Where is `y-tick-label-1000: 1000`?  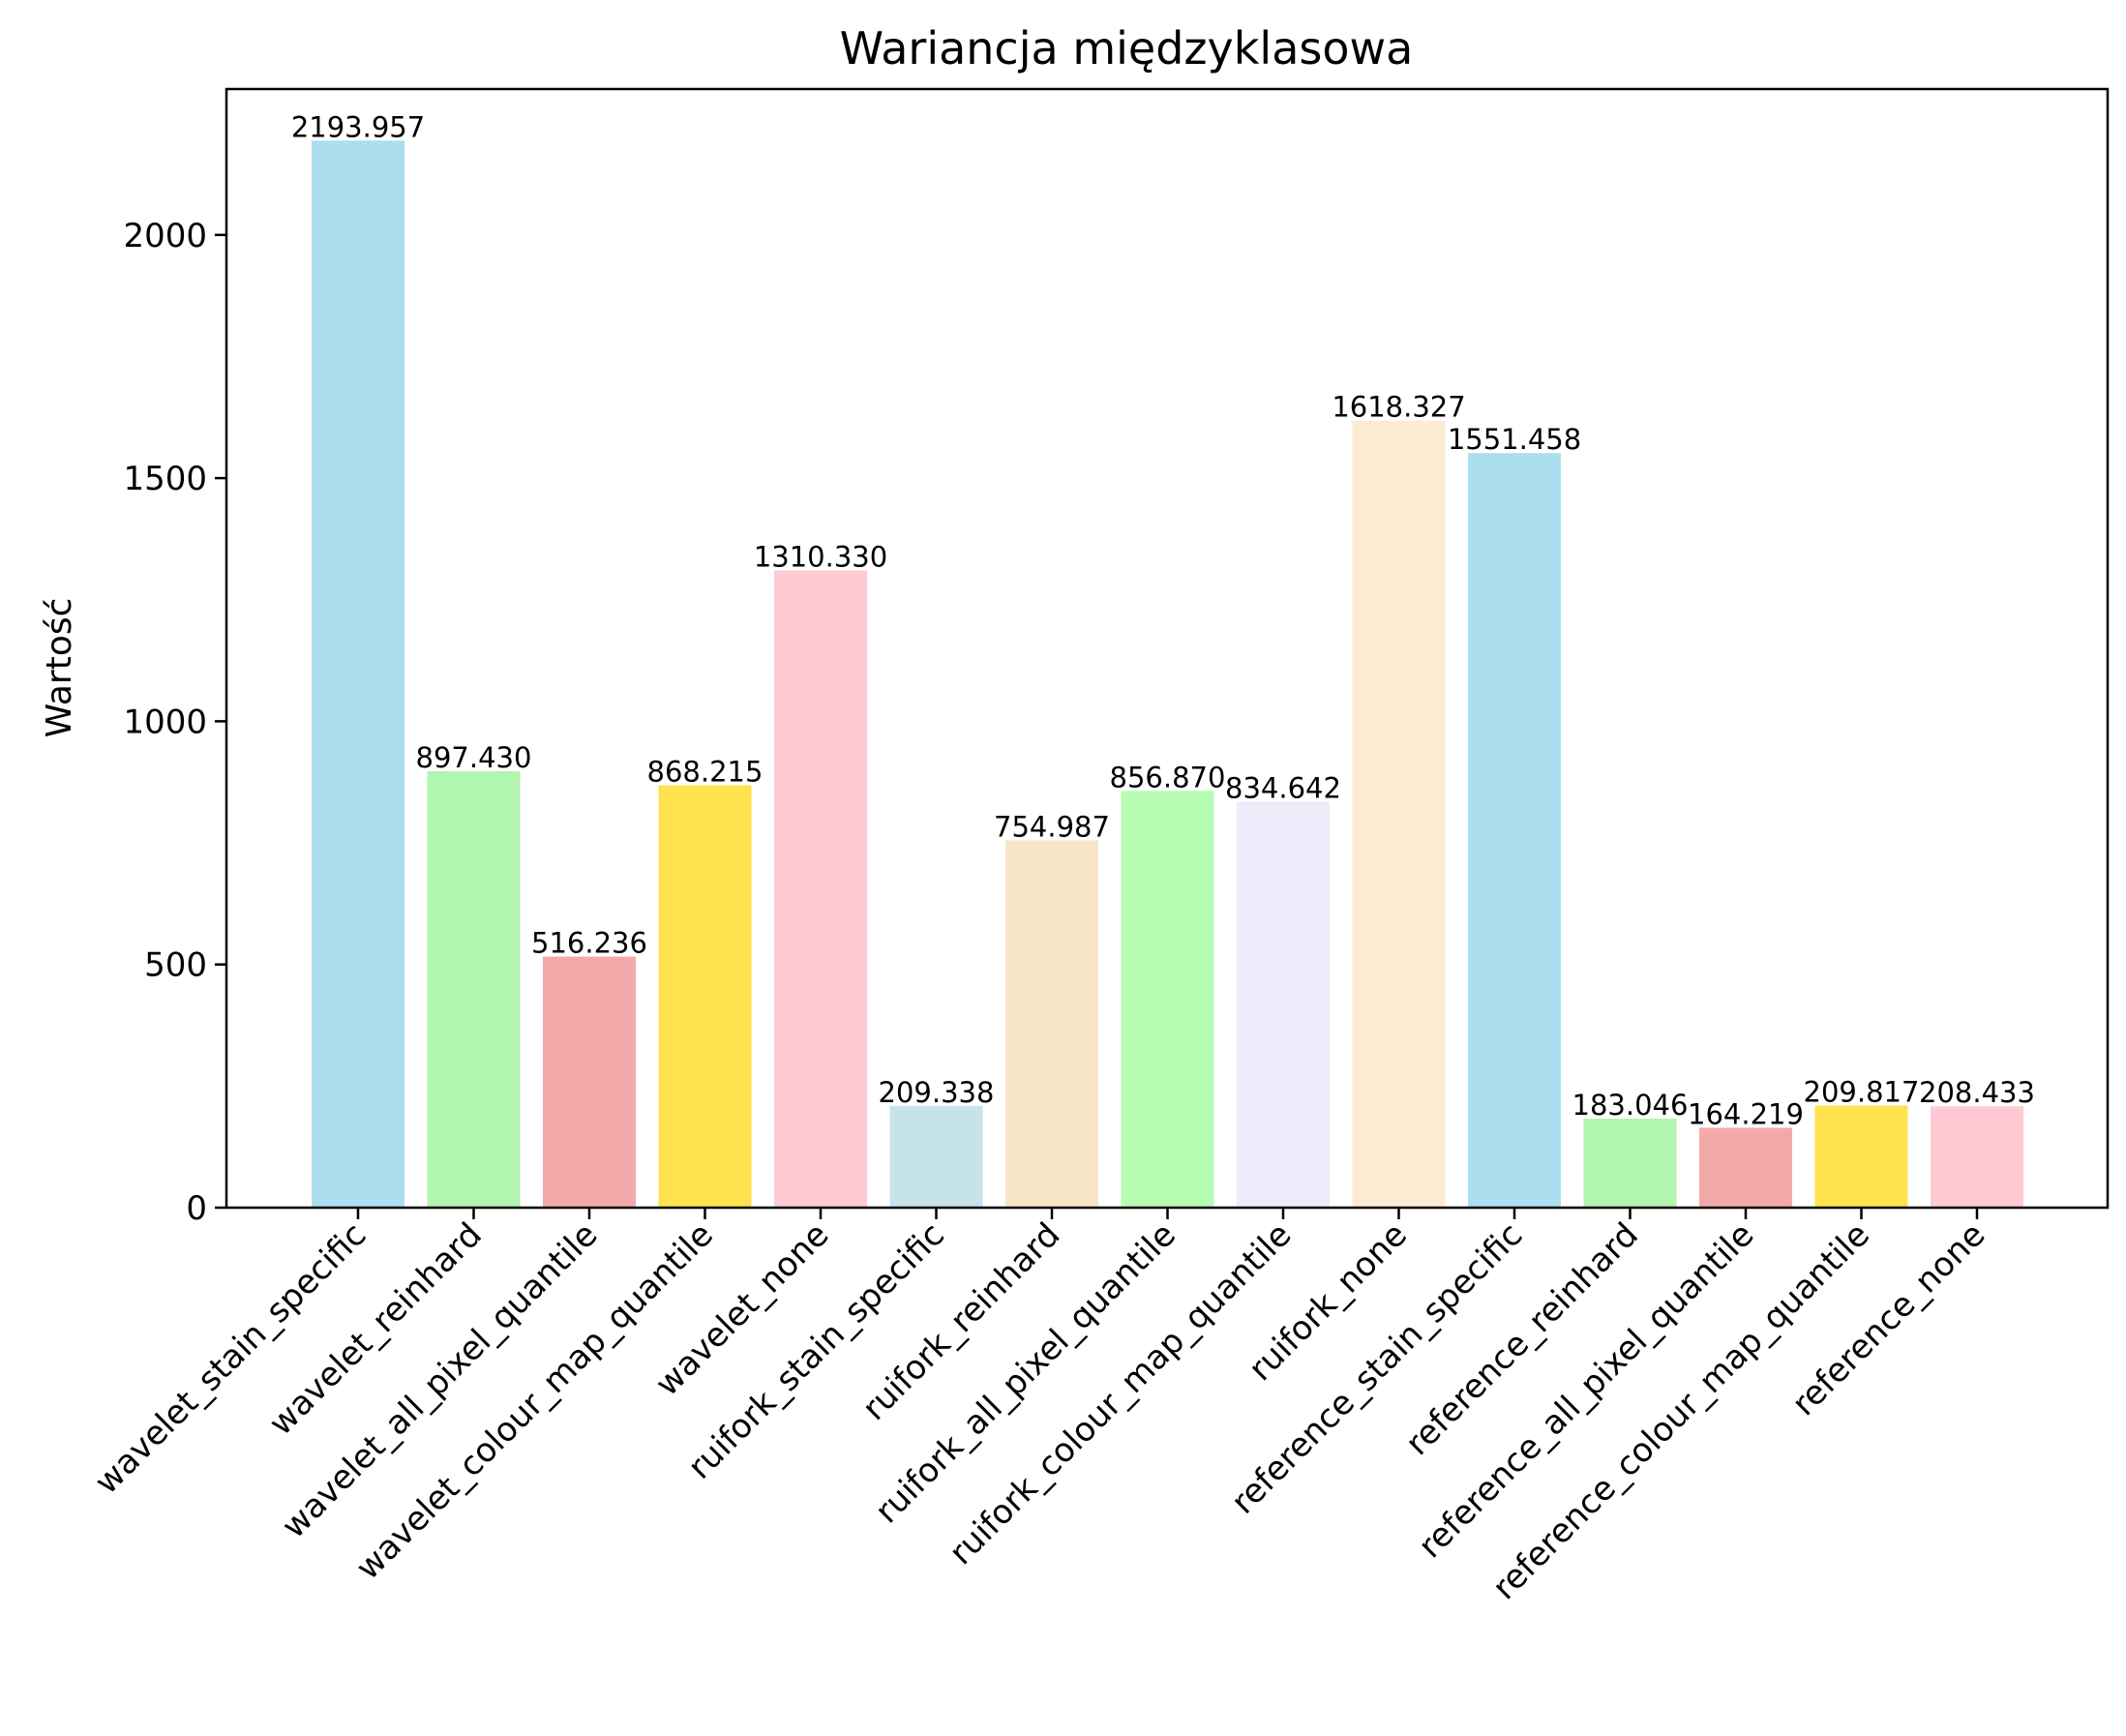
y-tick-label-1000: 1000 is located at coordinates (165, 722).